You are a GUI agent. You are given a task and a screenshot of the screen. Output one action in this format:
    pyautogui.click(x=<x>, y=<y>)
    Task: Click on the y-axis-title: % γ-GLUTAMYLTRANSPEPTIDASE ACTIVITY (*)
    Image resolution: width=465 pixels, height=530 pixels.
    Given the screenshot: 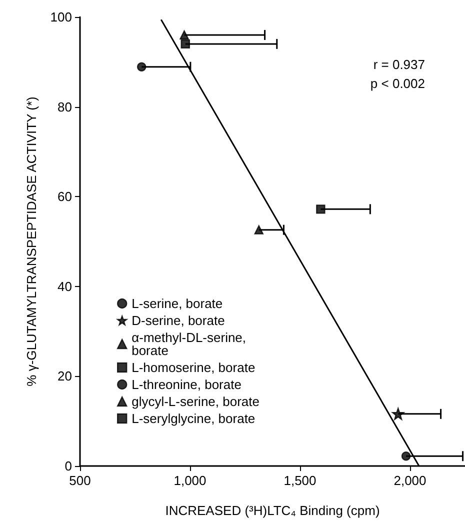 What is the action you would take?
    pyautogui.click(x=31, y=241)
    